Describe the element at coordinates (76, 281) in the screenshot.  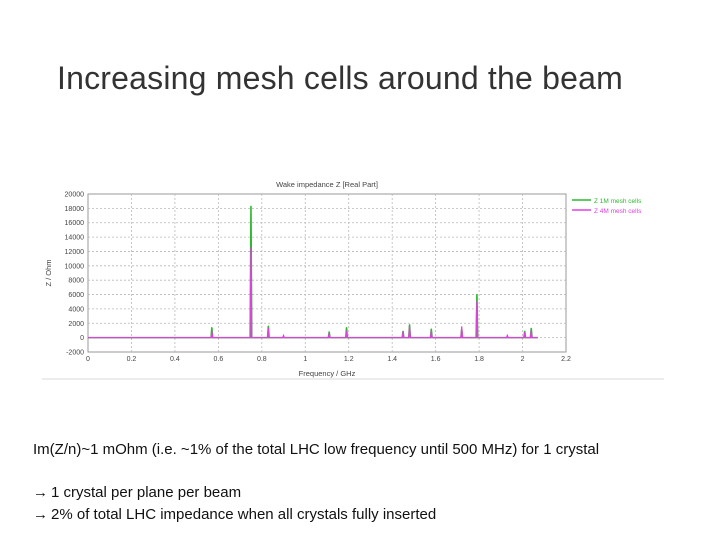
I see `y-tick-label: 8000` at that location.